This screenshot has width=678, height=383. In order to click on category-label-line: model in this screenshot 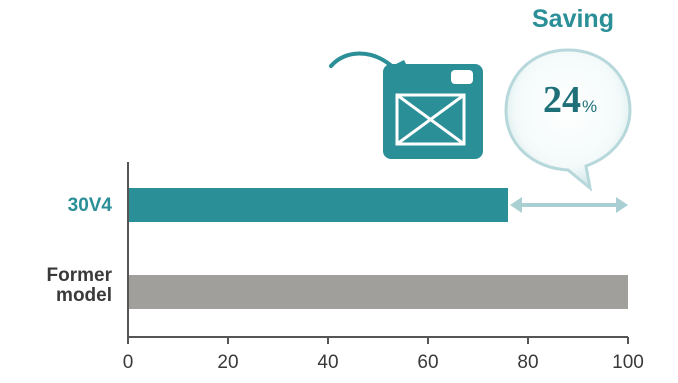, I will do `click(84, 295)`.